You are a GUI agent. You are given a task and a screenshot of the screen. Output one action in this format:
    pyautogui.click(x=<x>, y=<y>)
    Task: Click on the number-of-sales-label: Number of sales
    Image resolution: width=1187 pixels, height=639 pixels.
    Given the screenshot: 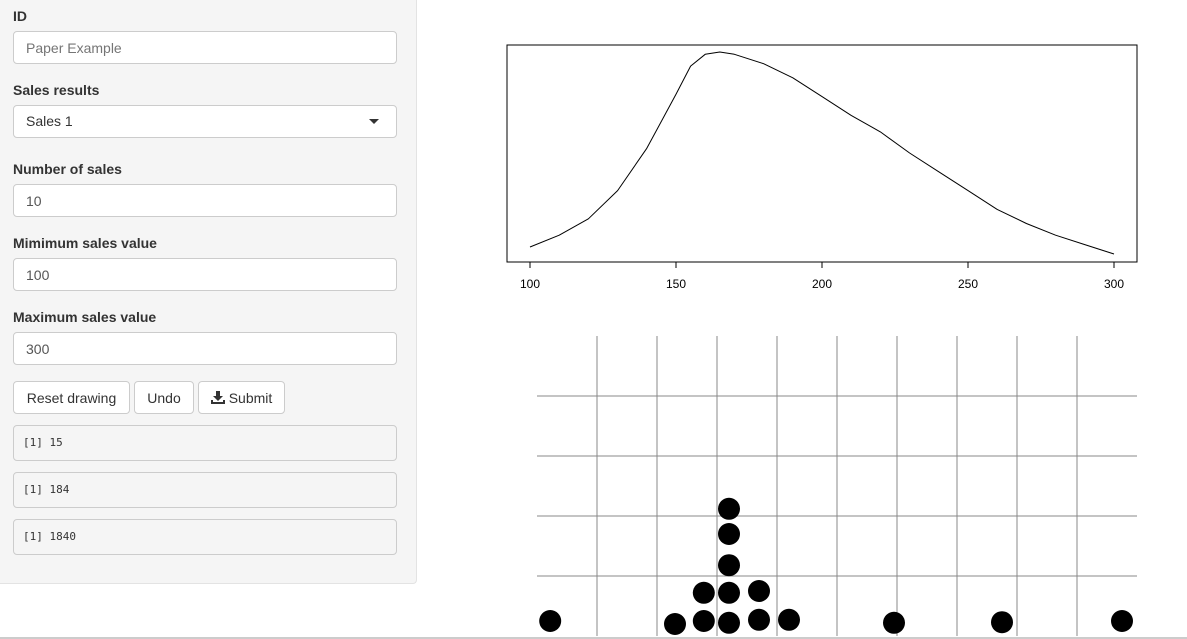 What is the action you would take?
    pyautogui.click(x=67, y=169)
    